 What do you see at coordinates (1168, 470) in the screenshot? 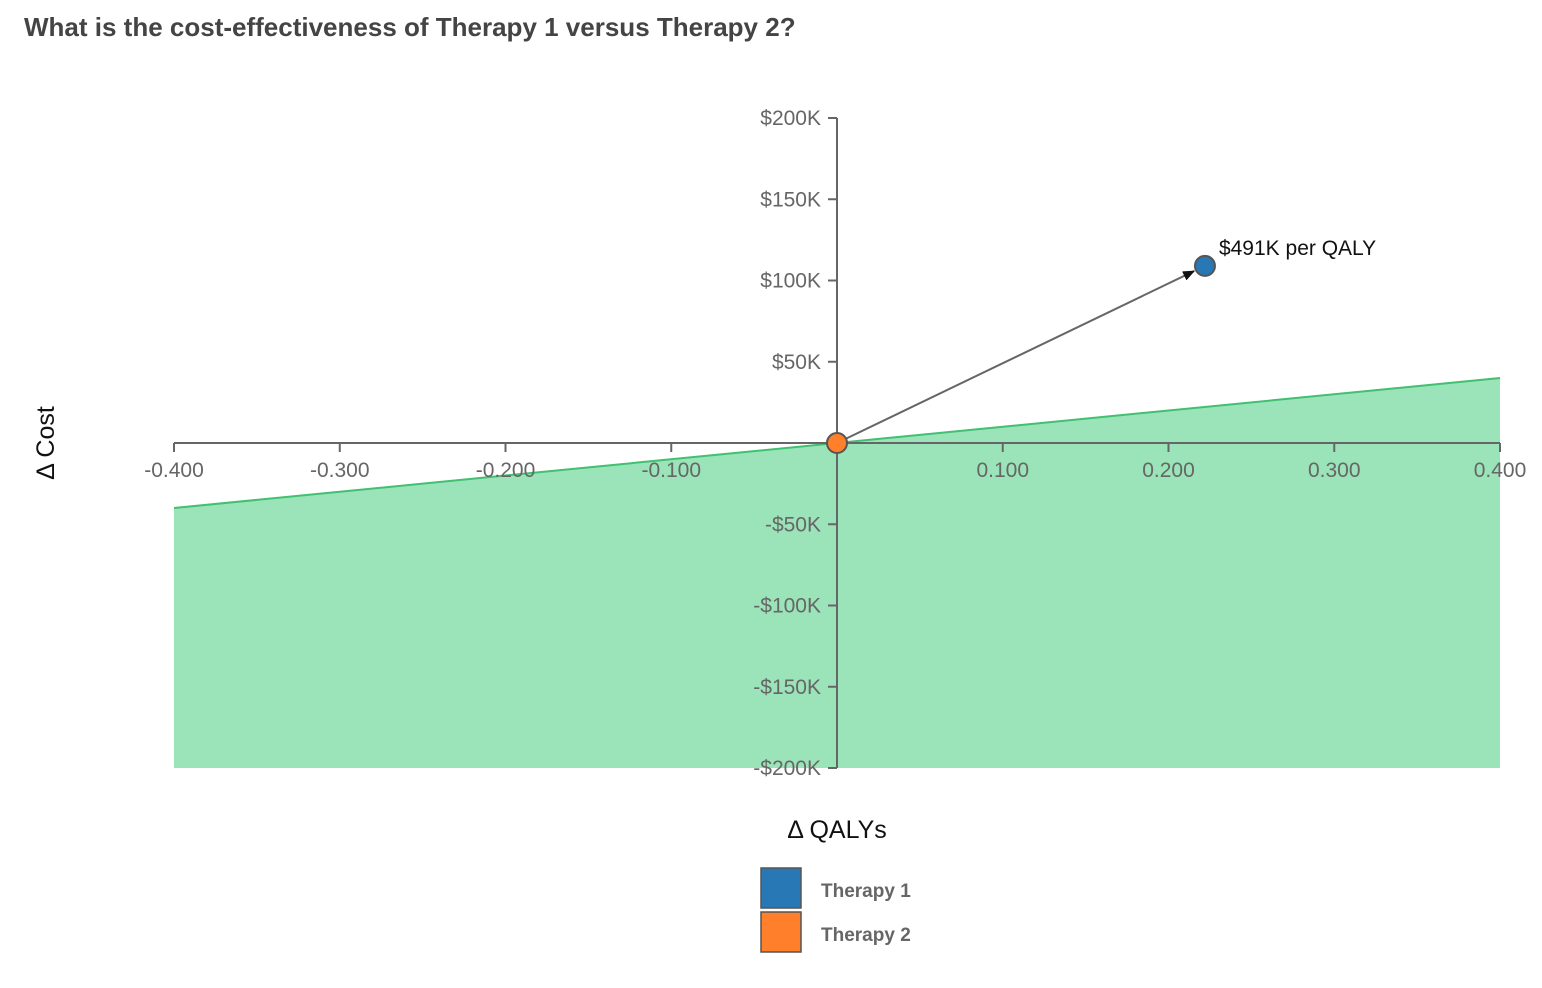
I see `x-tick-label: 0.200` at bounding box center [1168, 470].